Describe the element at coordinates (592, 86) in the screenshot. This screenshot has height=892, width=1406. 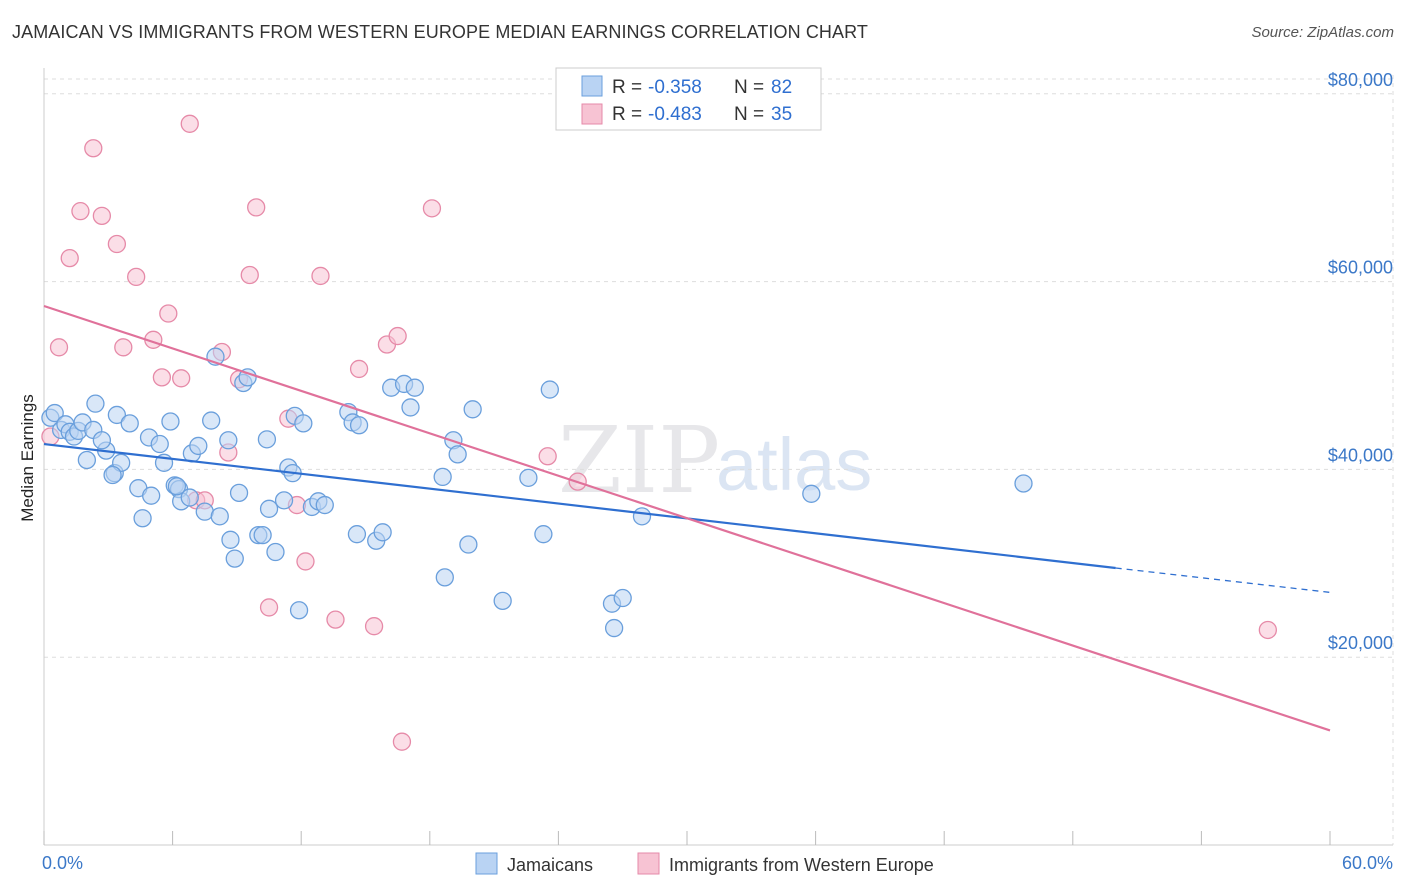
I see `legend-swatch-blue` at that location.